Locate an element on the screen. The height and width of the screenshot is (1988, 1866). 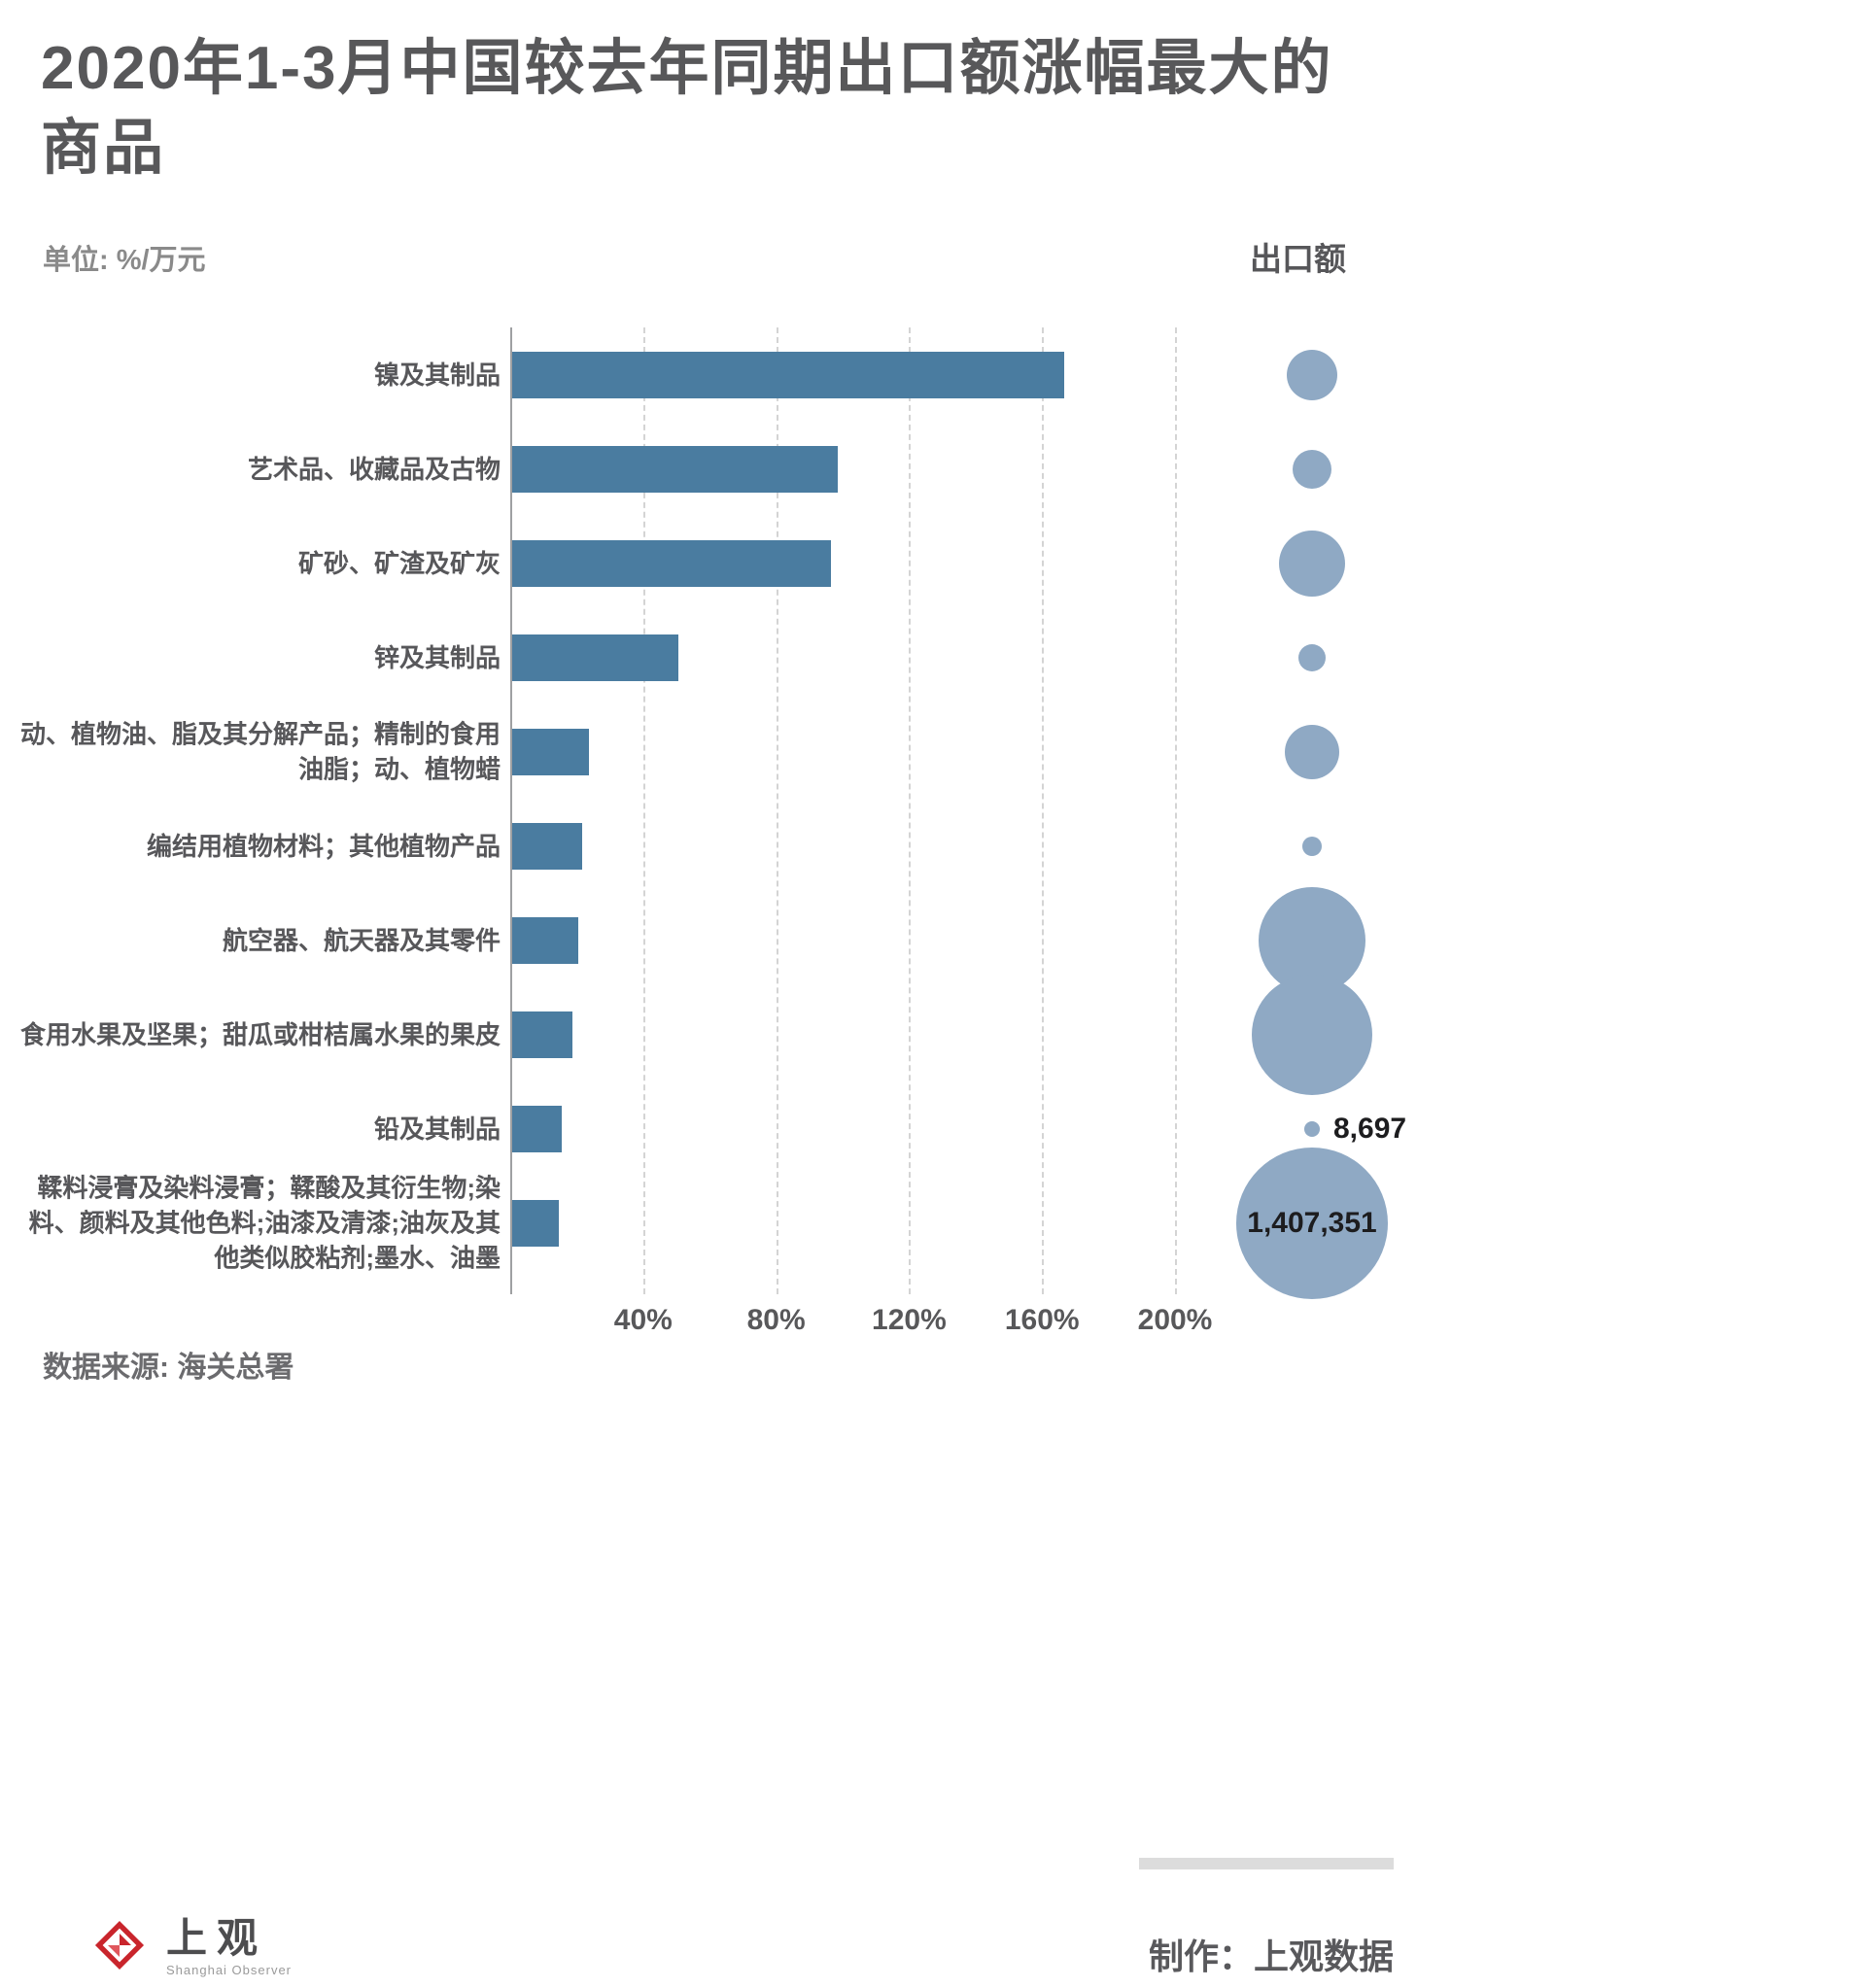
logo-text-block: 上观 Shanghai Observer is located at coordinates (229, 1946).